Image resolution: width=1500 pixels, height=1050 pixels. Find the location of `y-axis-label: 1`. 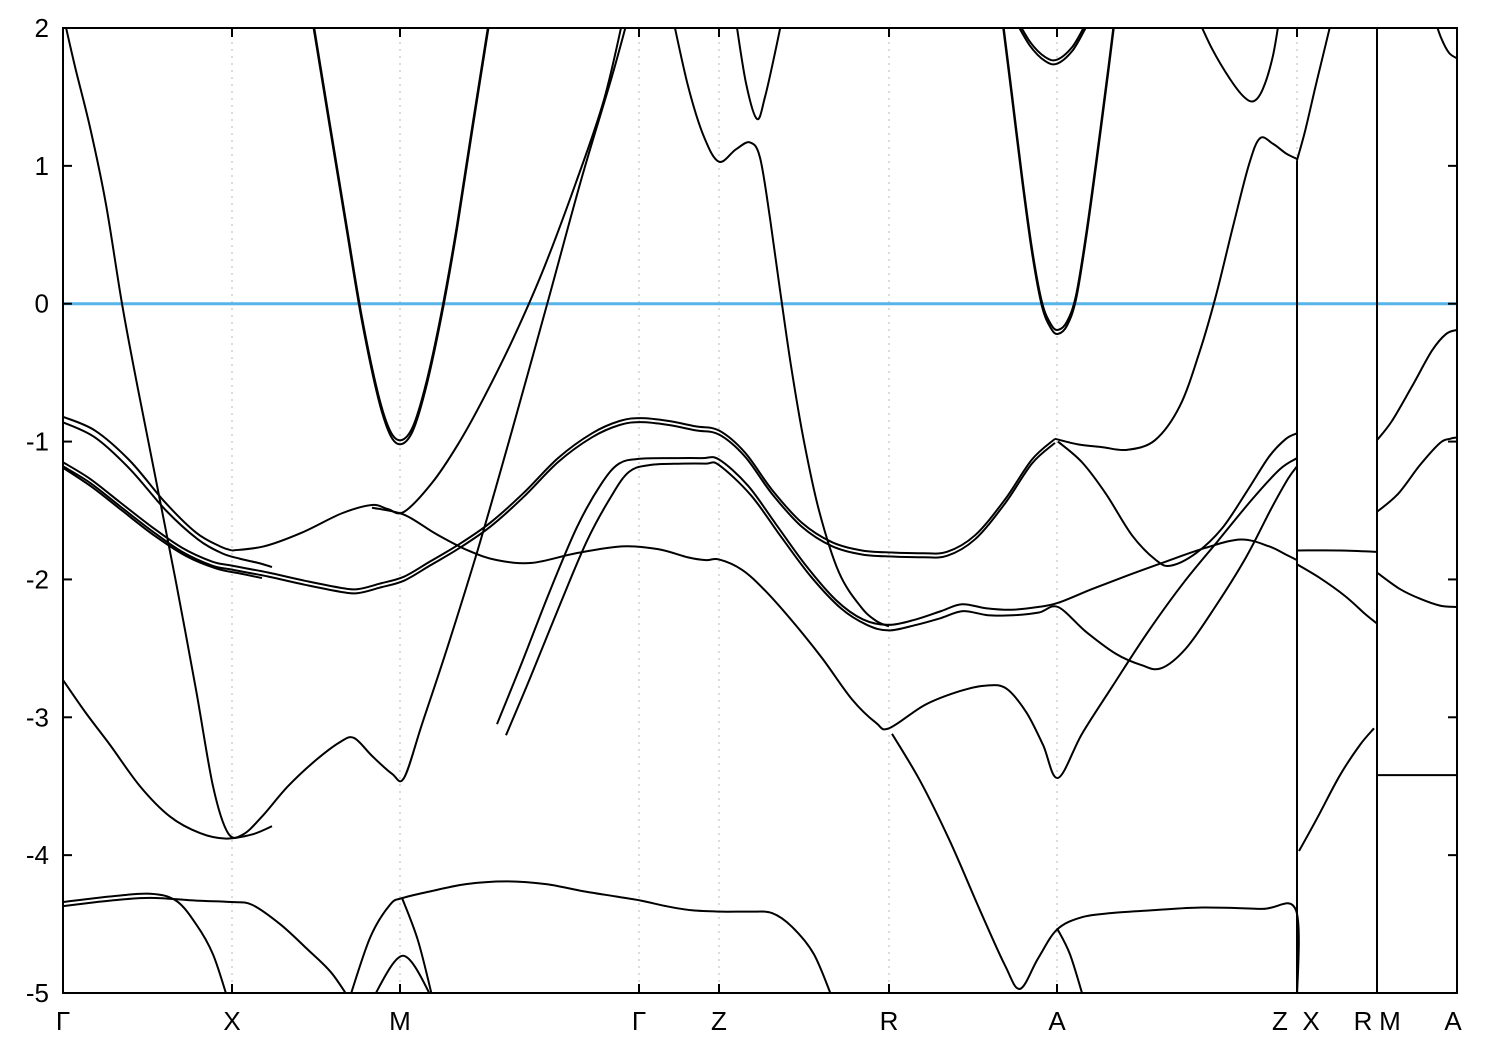

y-axis-label: 1 is located at coordinates (42, 166).